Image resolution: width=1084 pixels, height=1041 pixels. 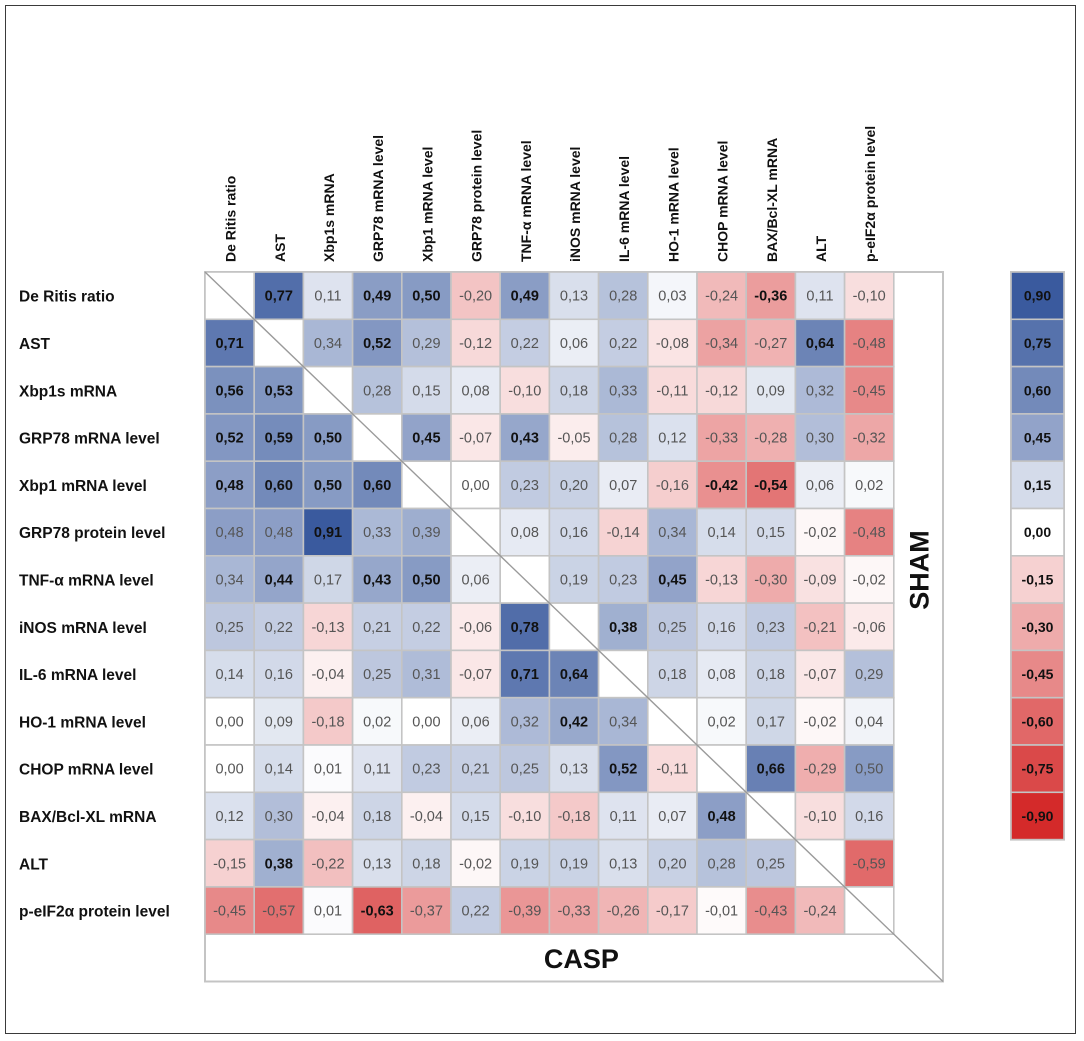 I want to click on cell-value-label: -0,27, so click(x=770, y=344).